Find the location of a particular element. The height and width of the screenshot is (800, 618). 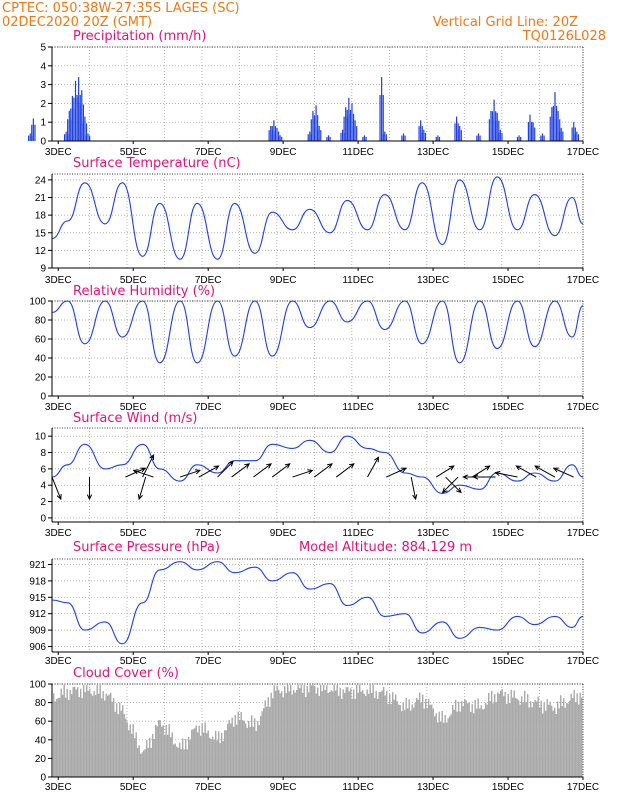

x-tick-label: 9DEC is located at coordinates (283, 533).